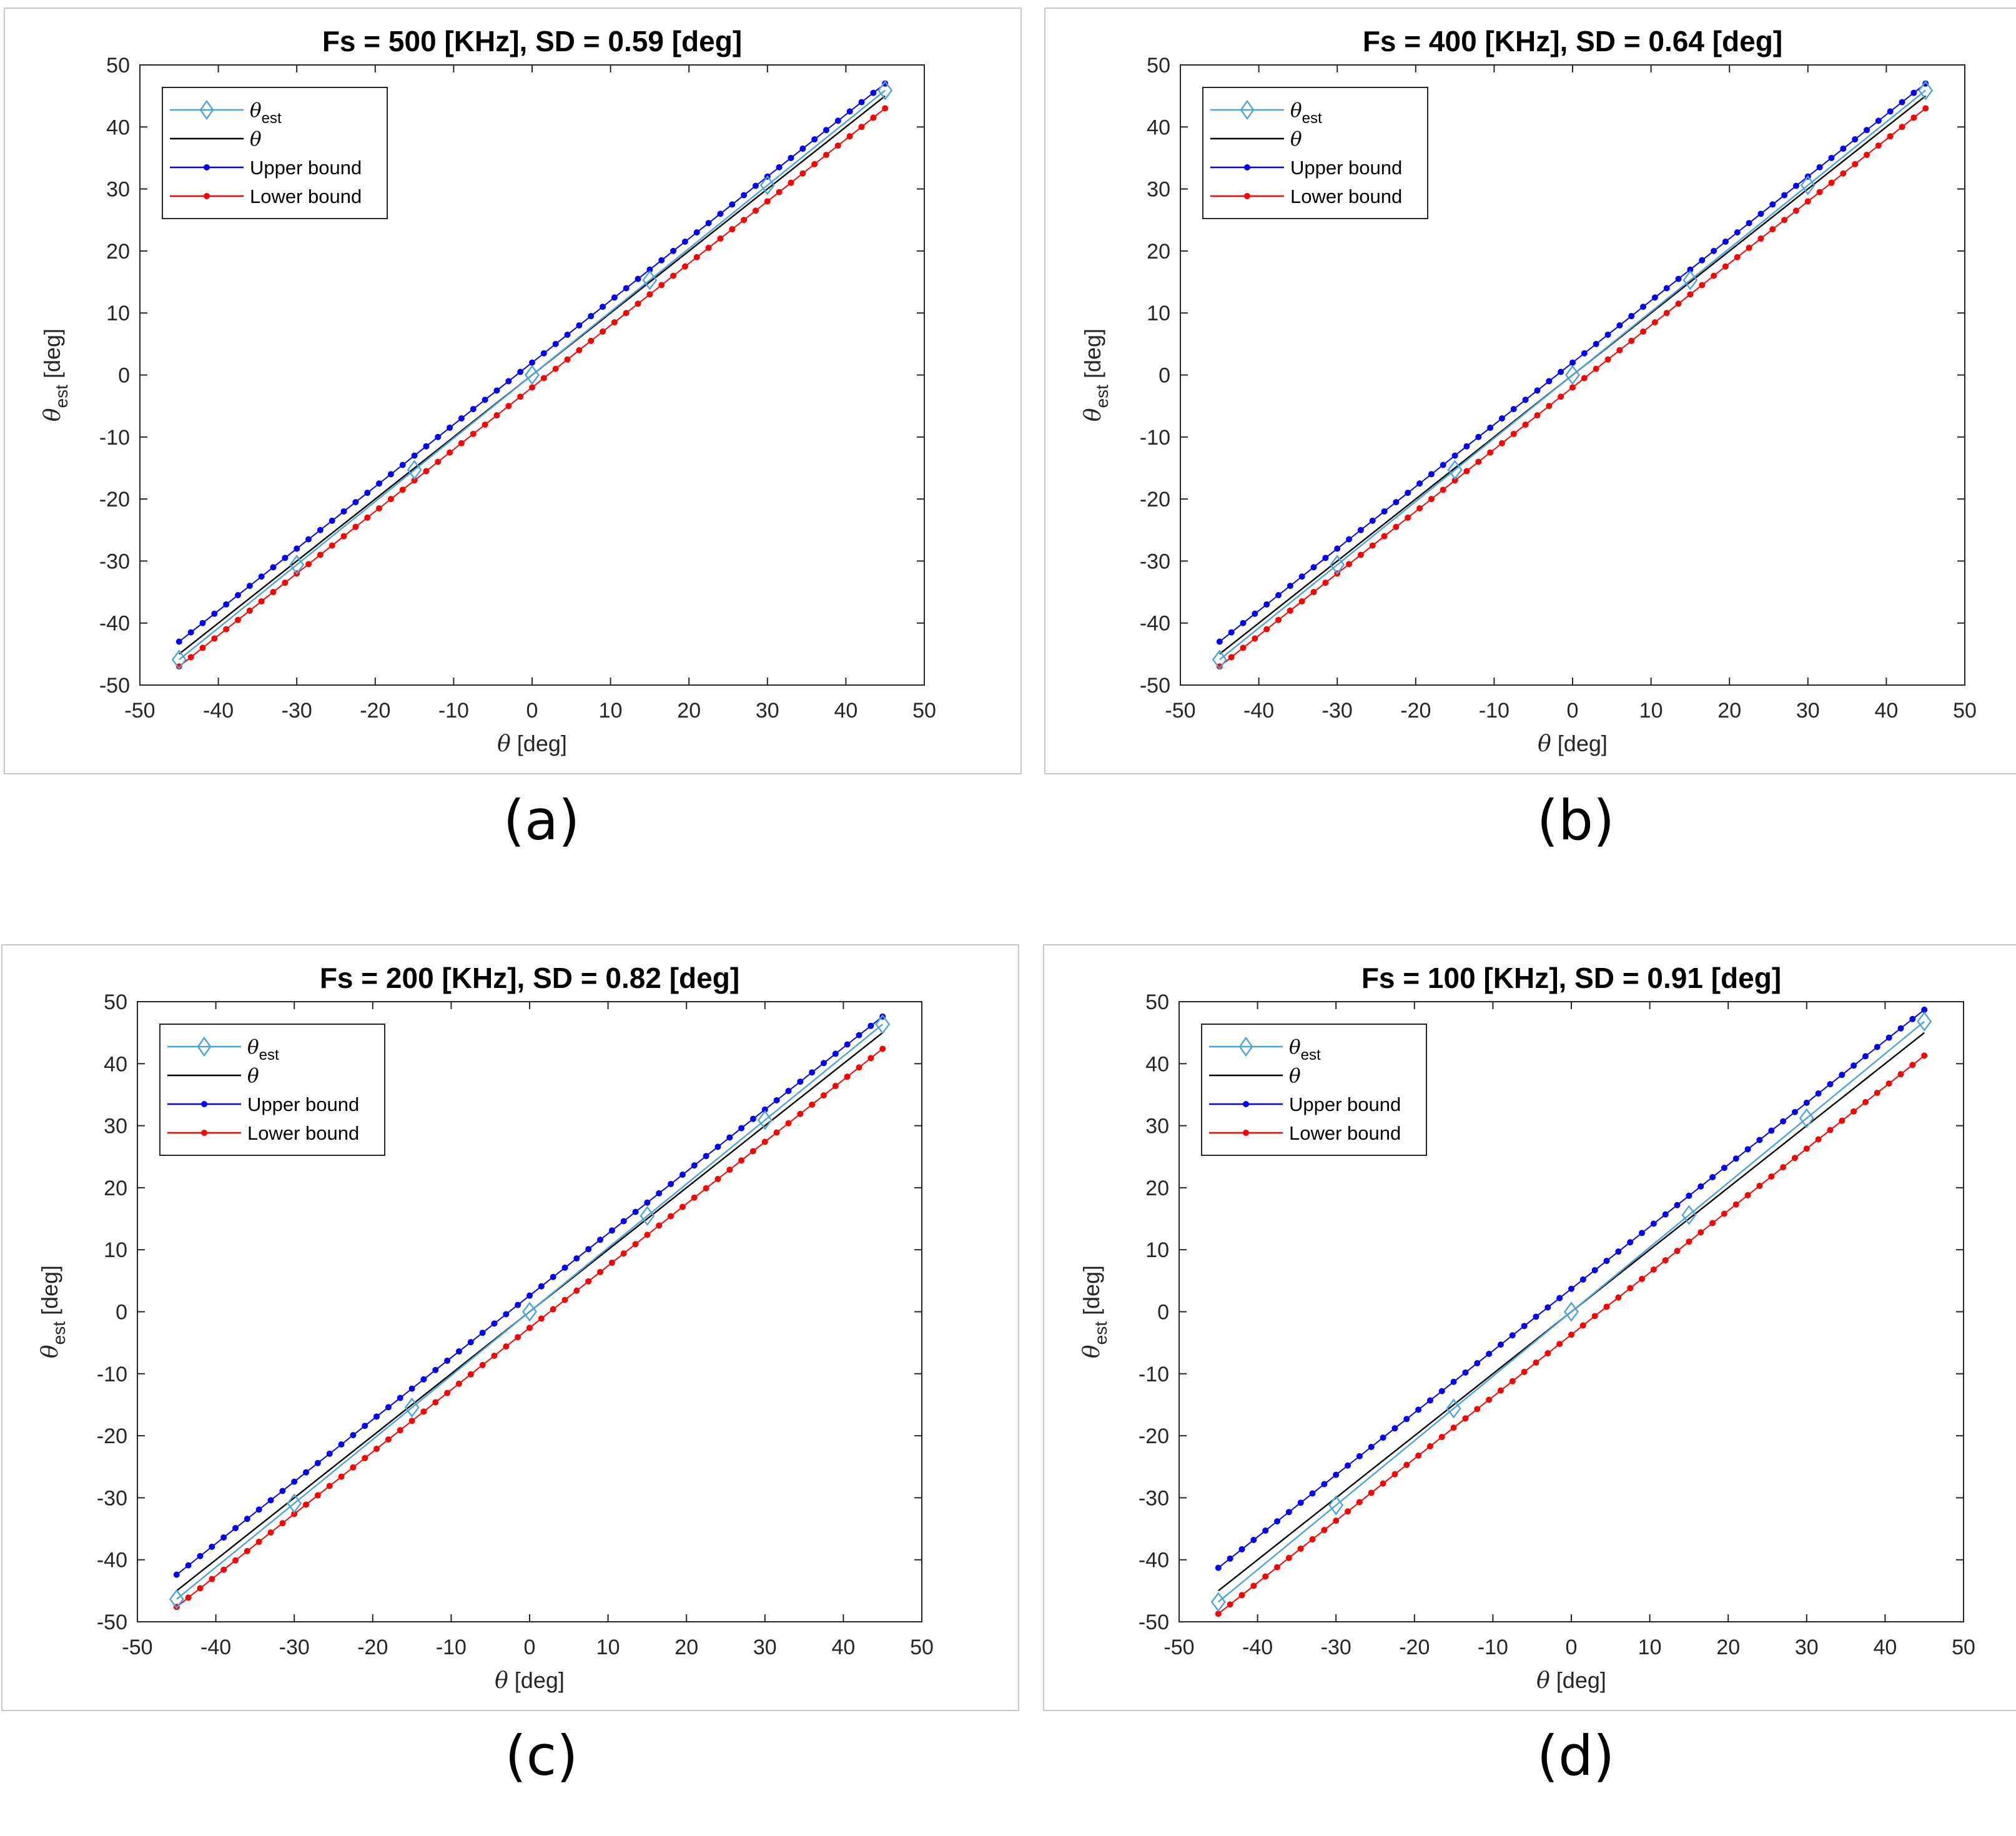 The height and width of the screenshot is (1836, 2016). Describe the element at coordinates (1154, 1375) in the screenshot. I see `y-tick-label: -10` at that location.